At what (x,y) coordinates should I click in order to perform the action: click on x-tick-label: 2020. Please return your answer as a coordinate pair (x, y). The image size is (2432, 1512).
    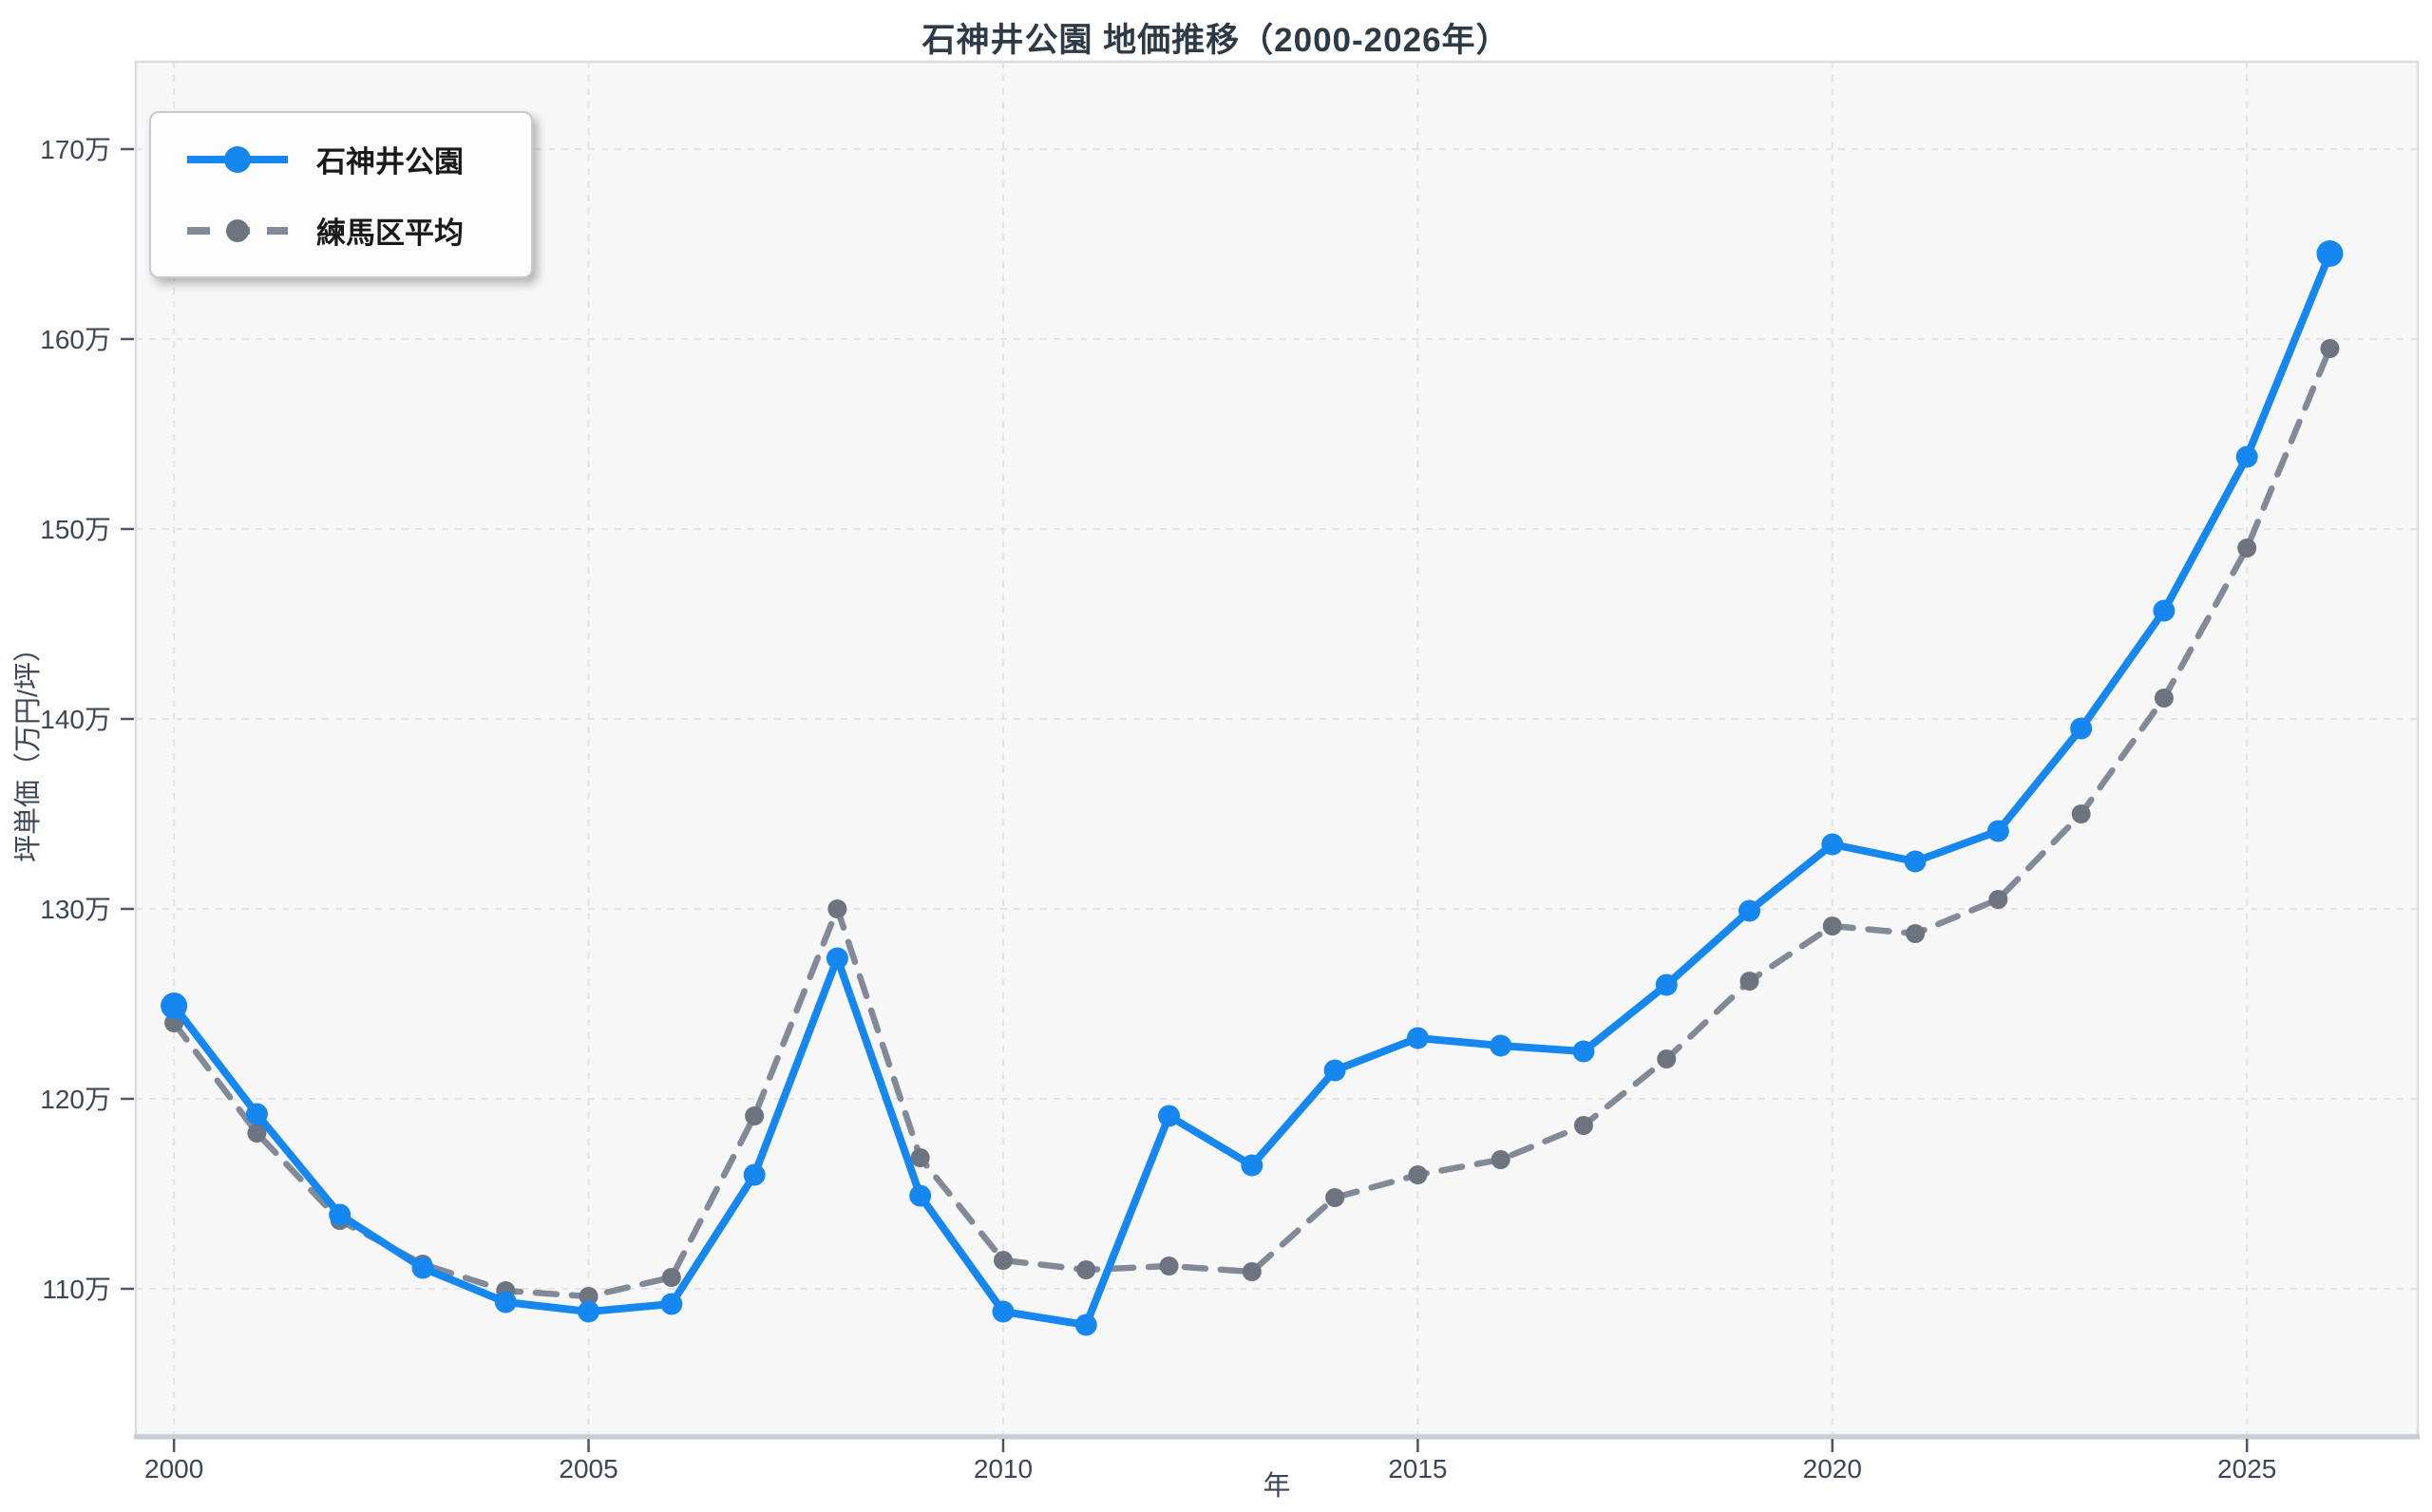
    Looking at the image, I should click on (1832, 1469).